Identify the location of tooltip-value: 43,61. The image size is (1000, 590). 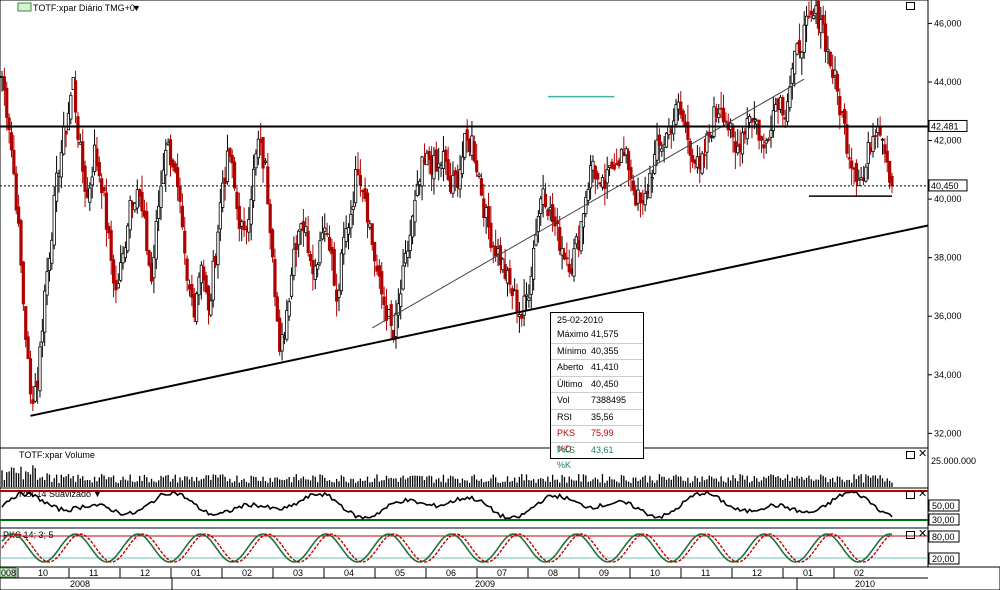
(602, 449).